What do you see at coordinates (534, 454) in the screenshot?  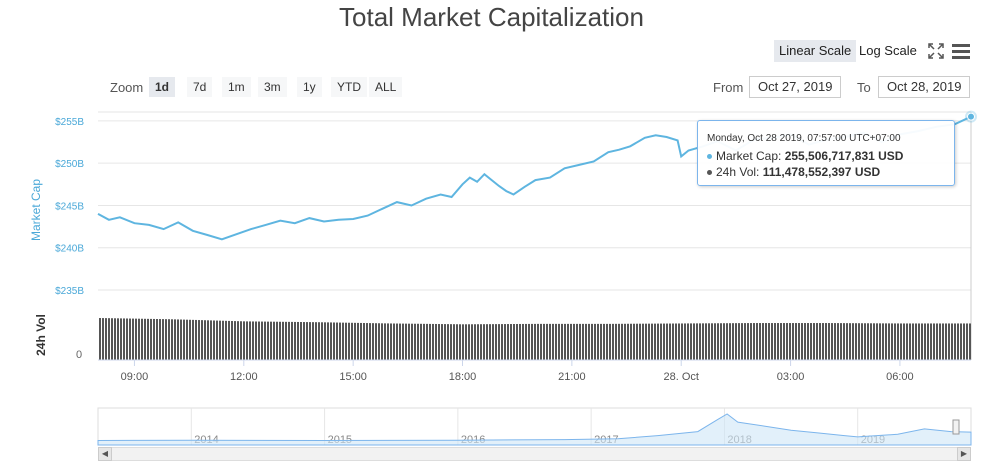 I see `navigator-scrollbar` at bounding box center [534, 454].